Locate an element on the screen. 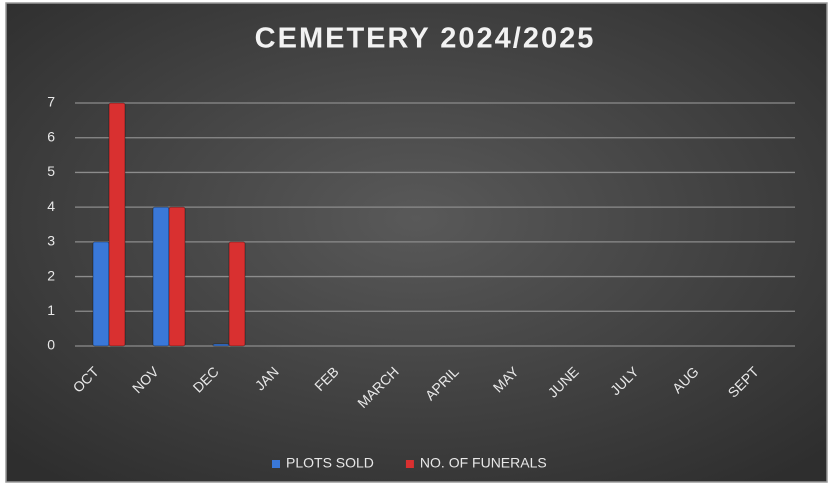  y-tick-label: 2 is located at coordinates (51, 275).